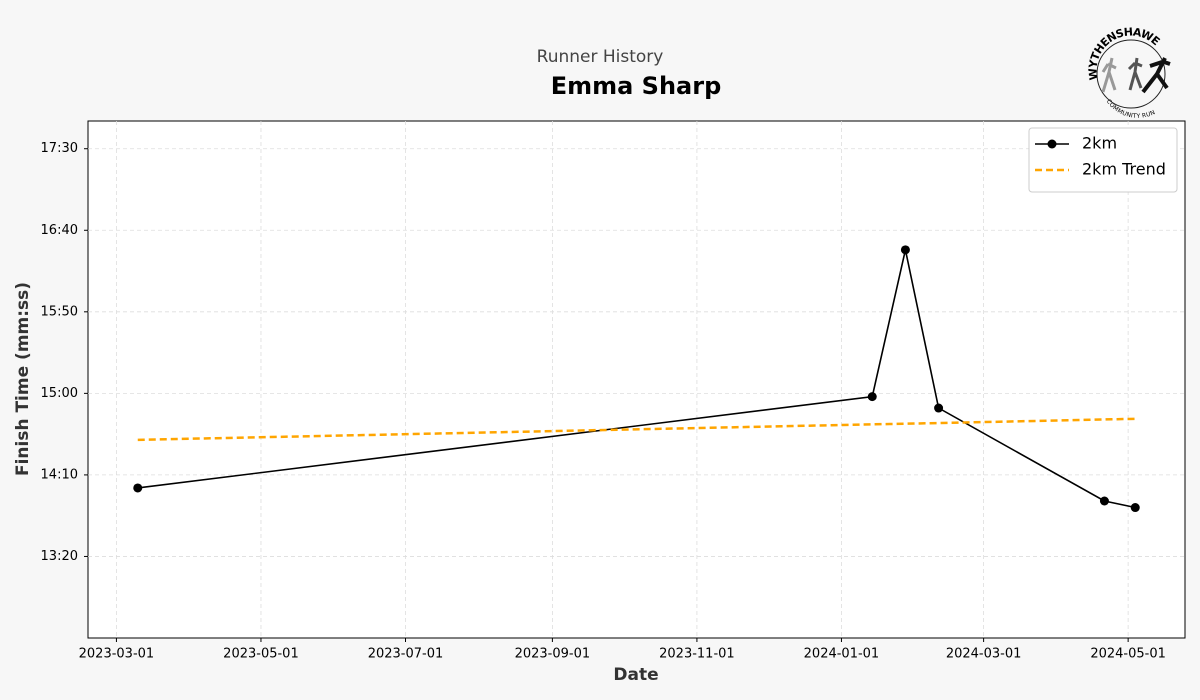 The height and width of the screenshot is (700, 1200). I want to click on y-tick-label: 14:10, so click(59, 474).